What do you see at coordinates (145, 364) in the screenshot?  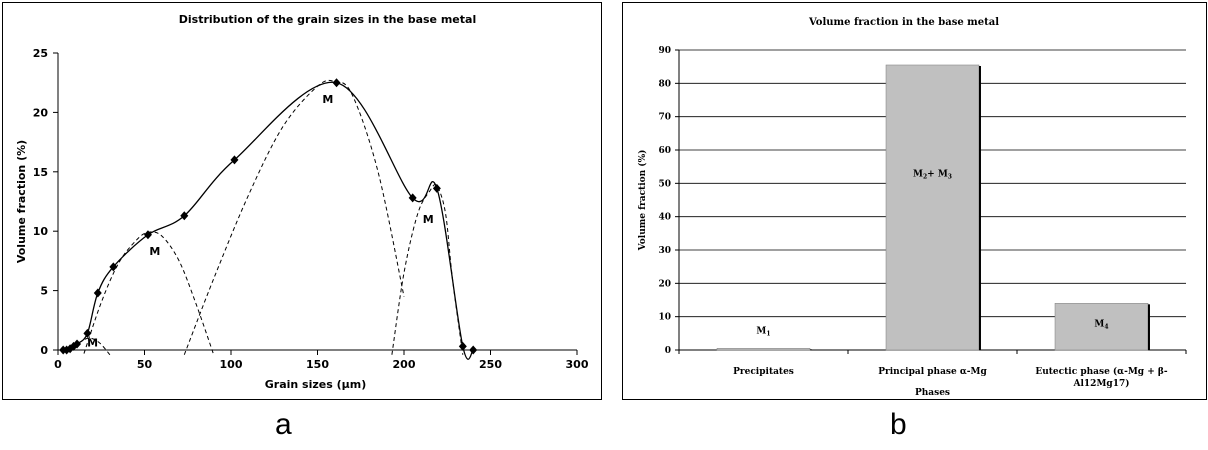 I see `x-tick-label: 50` at bounding box center [145, 364].